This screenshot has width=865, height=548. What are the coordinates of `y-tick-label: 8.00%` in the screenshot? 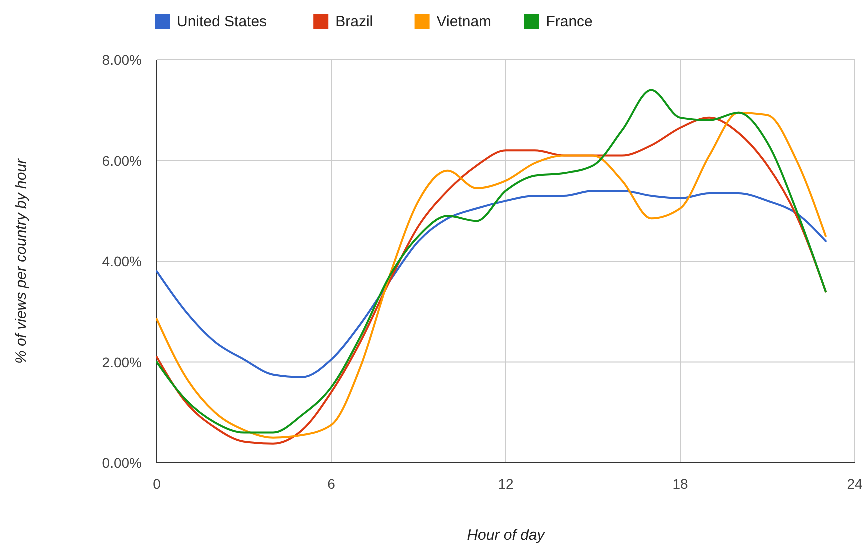 It's located at (122, 60).